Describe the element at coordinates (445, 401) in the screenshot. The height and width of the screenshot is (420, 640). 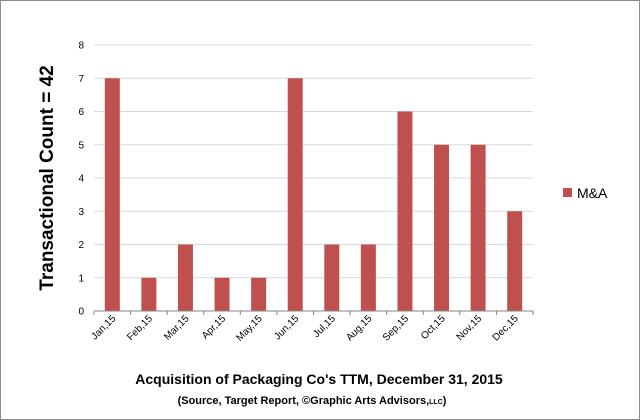
I see `source-note-close: )` at that location.